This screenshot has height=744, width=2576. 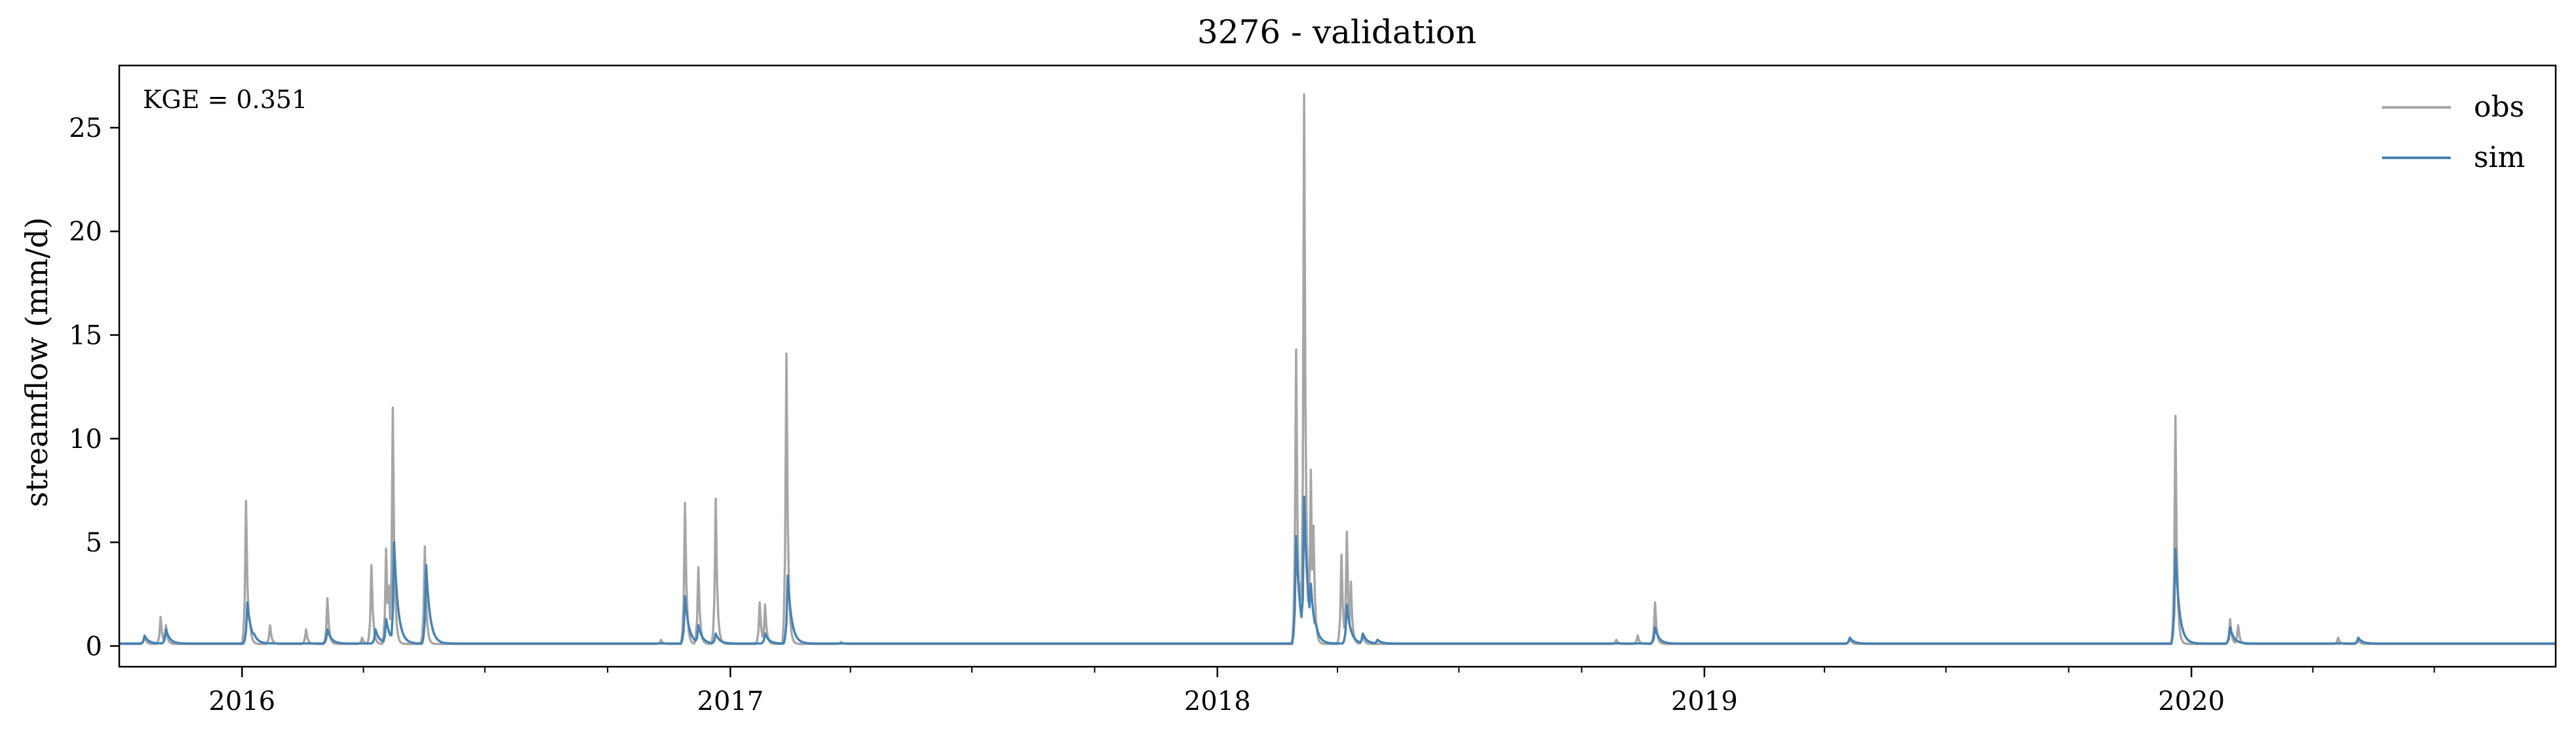 What do you see at coordinates (1336, 32) in the screenshot?
I see `chart-title: 3276 - validation` at bounding box center [1336, 32].